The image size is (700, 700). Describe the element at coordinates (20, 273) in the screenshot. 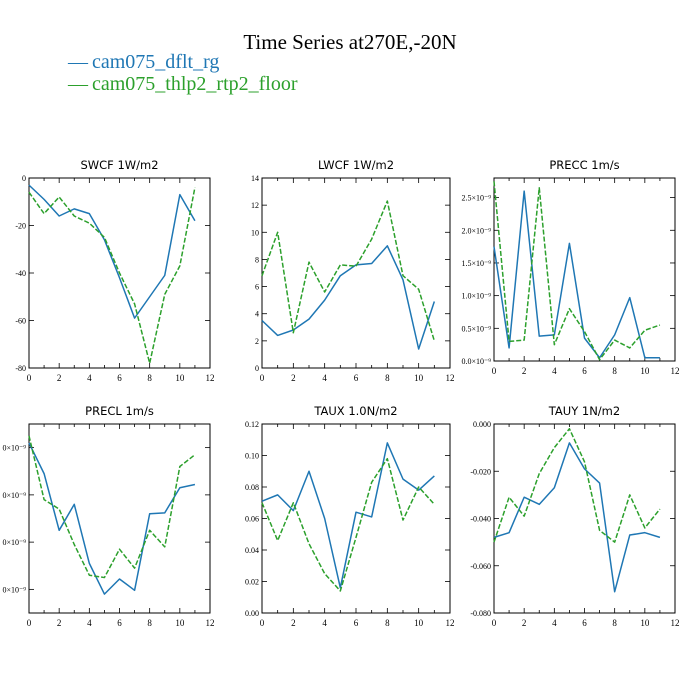

I see `y-tick-label: -40` at that location.